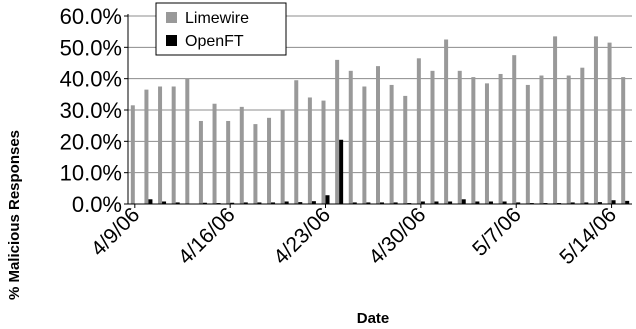 The image size is (636, 329). What do you see at coordinates (91, 47) in the screenshot?
I see `y-tick-label: 50.0%` at bounding box center [91, 47].